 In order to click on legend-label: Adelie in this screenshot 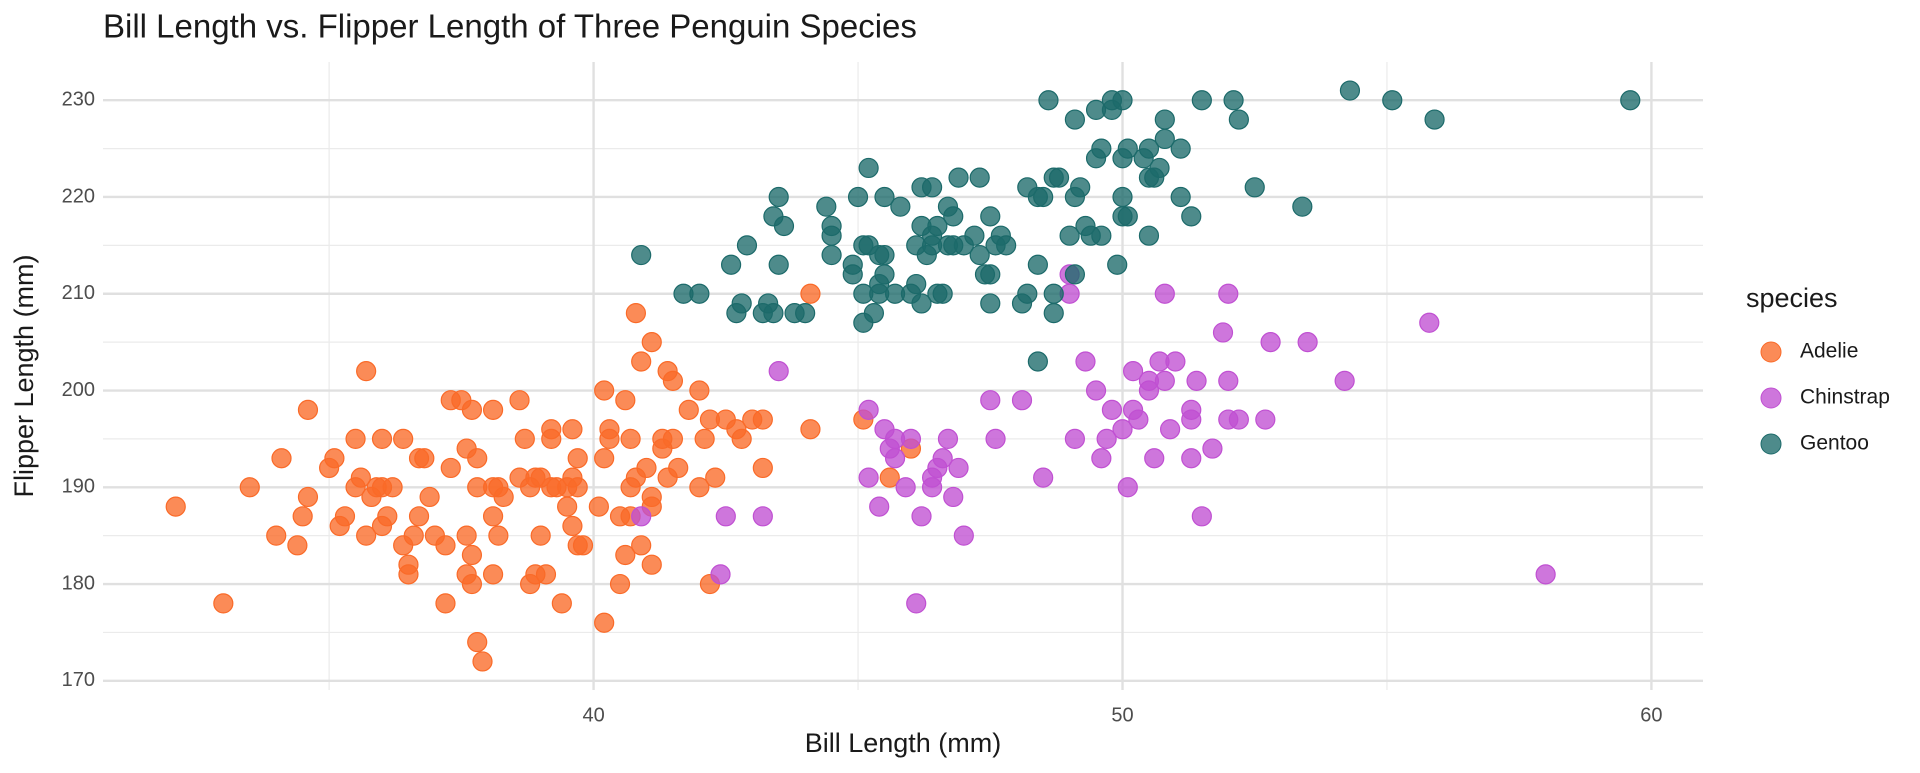, I will do `click(1829, 351)`.